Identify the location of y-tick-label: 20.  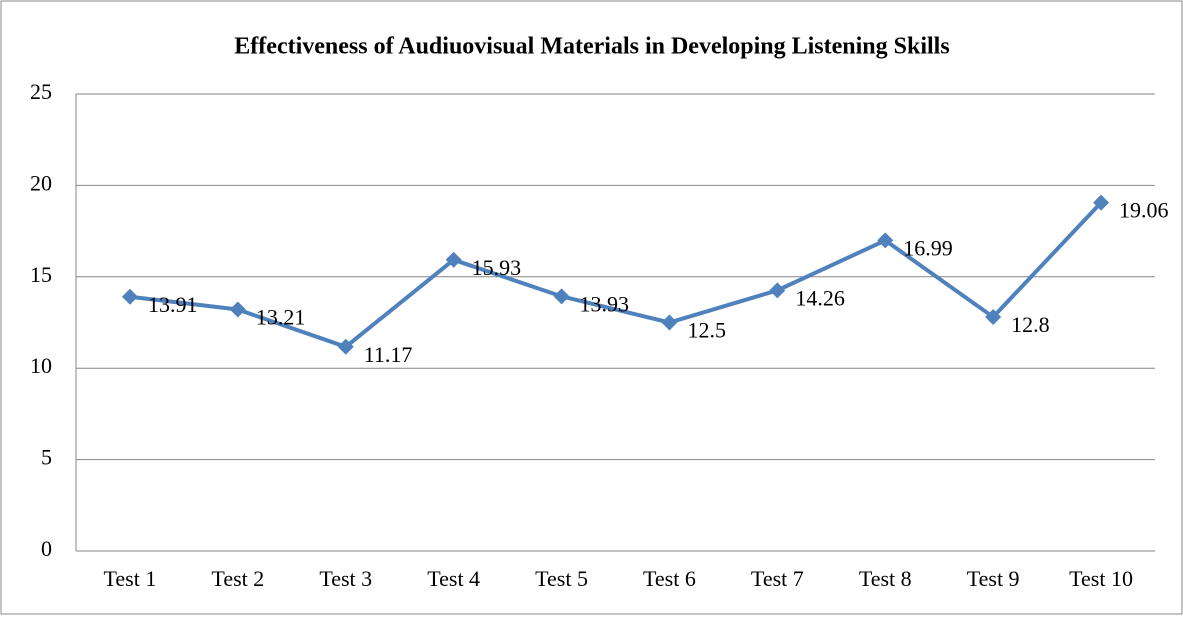
(41, 182).